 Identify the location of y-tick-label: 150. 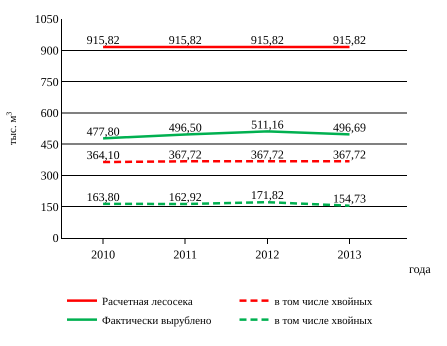
(49, 207).